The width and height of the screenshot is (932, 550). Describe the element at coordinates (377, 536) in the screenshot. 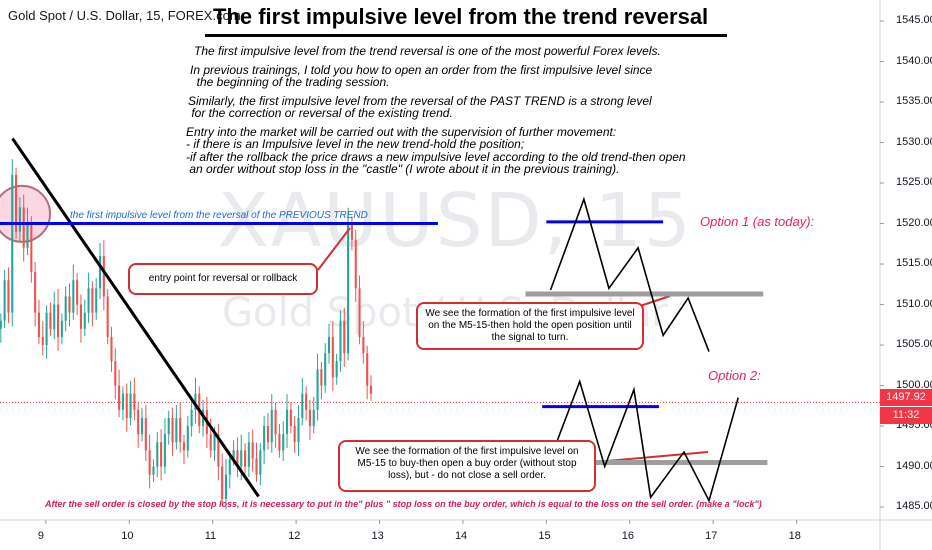

I see `time-tick-label: 13` at that location.